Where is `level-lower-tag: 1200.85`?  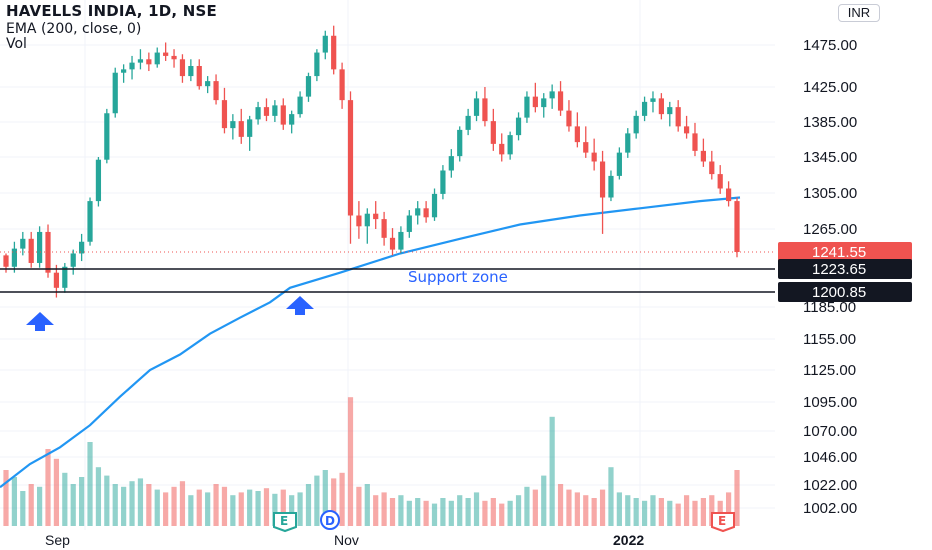 level-lower-tag: 1200.85 is located at coordinates (839, 292).